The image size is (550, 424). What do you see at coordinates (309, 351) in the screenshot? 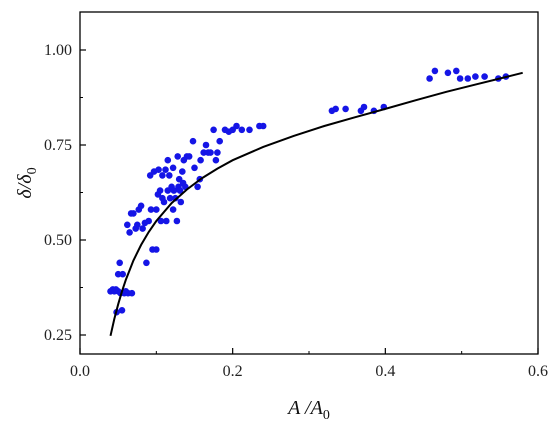
I see `x-axis-ticks` at bounding box center [309, 351].